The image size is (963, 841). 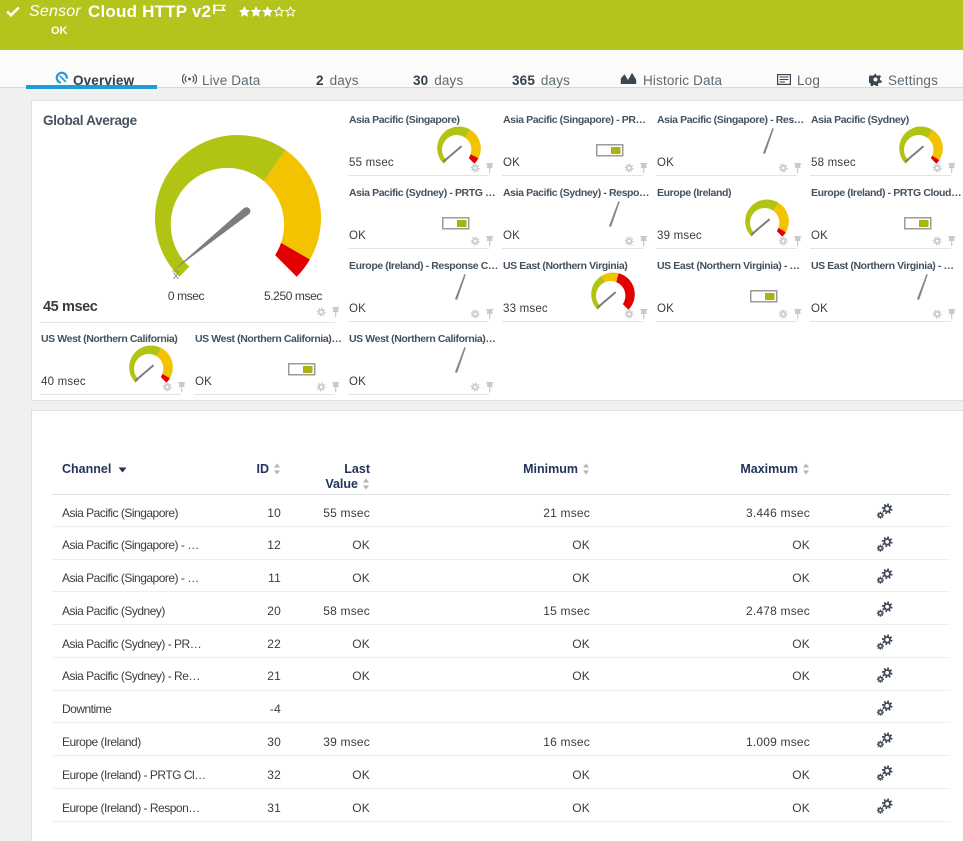 What do you see at coordinates (176, 275) in the screenshot?
I see `svg-text: x̅` at bounding box center [176, 275].